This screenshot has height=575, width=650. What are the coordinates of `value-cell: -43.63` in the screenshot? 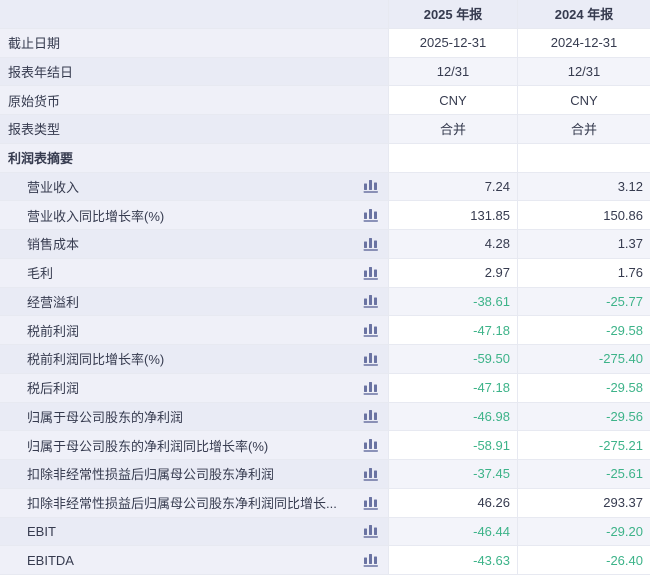 It's located at (452, 560).